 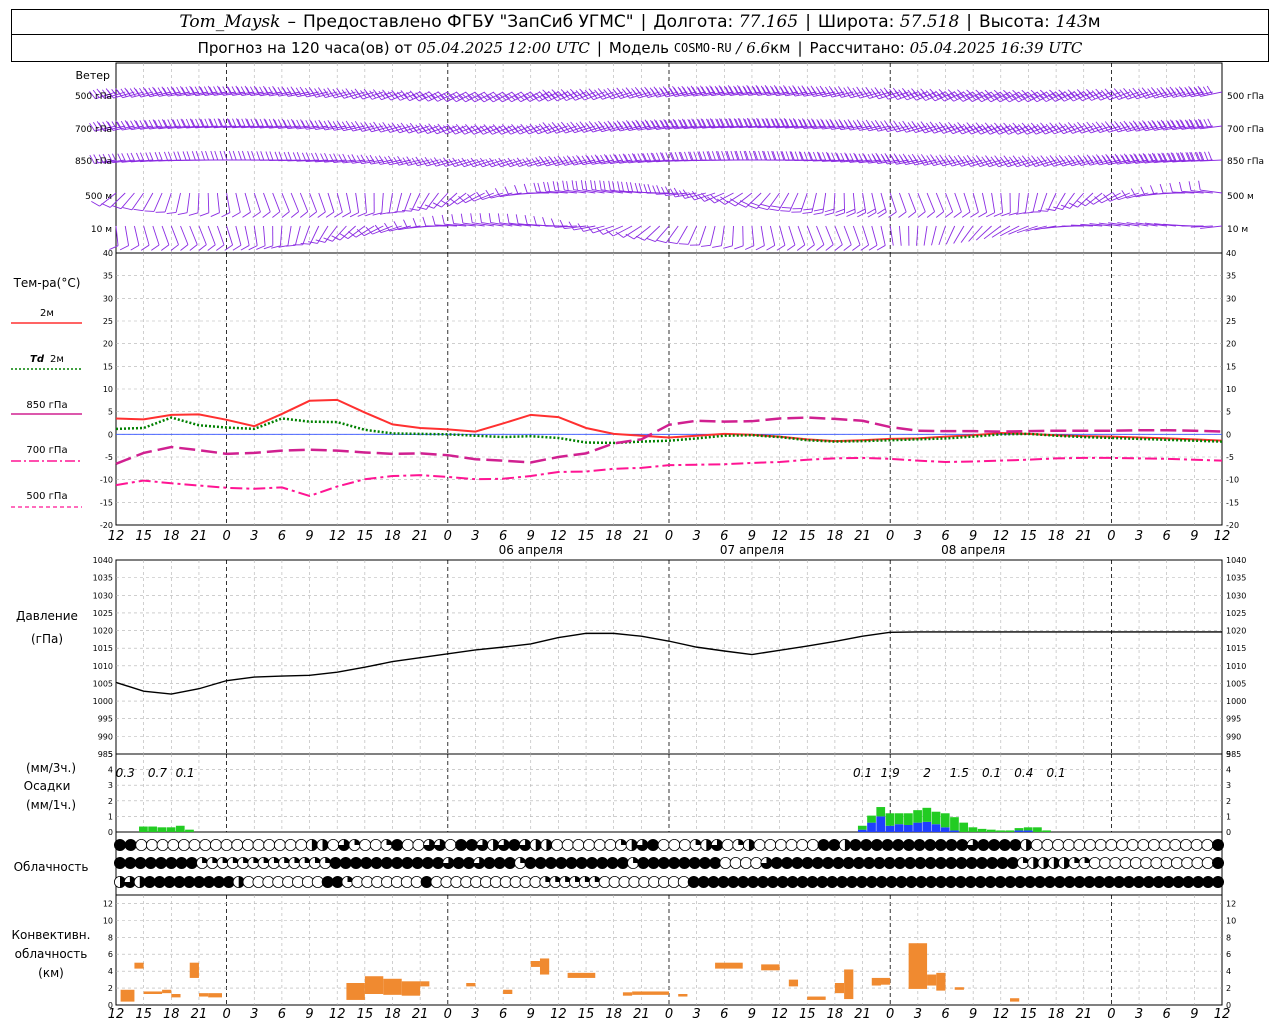 I want to click on cloud-fill, so click(x=766, y=863).